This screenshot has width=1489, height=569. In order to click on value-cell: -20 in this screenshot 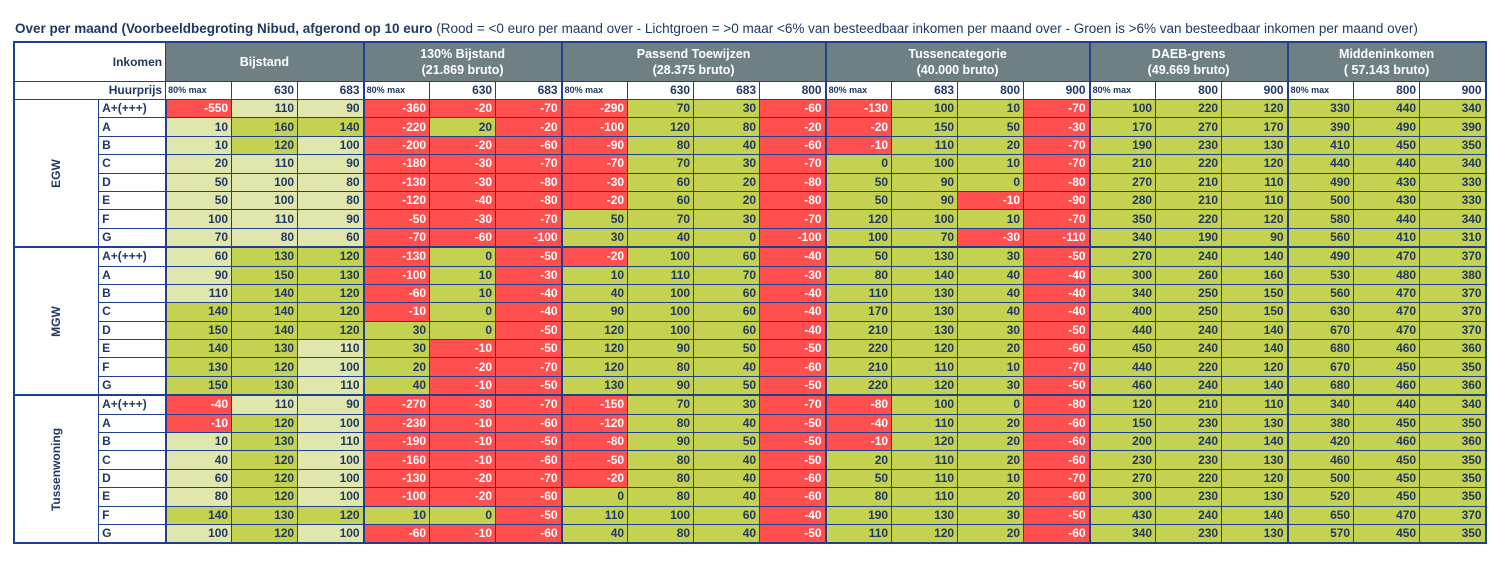, I will do `click(529, 127)`.